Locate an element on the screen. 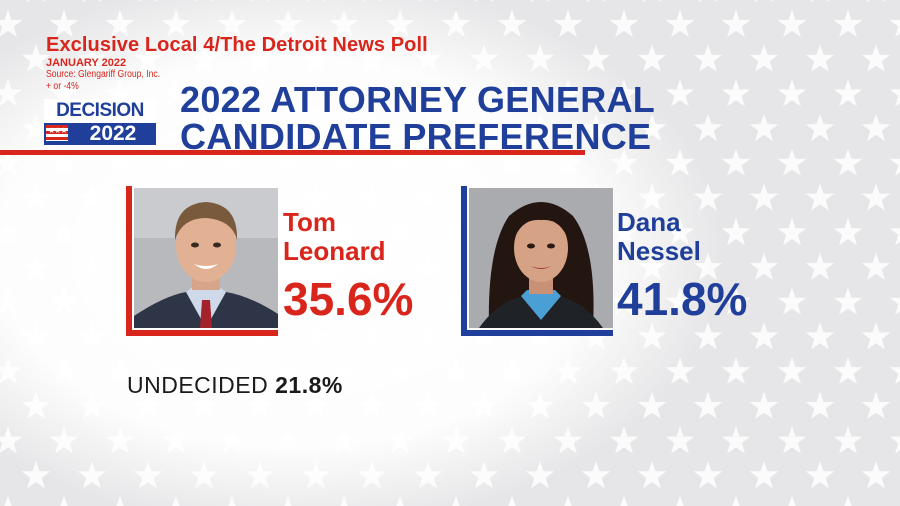  page-title-line-2: CANDIDATE PREFERENCE is located at coordinates (416, 136).